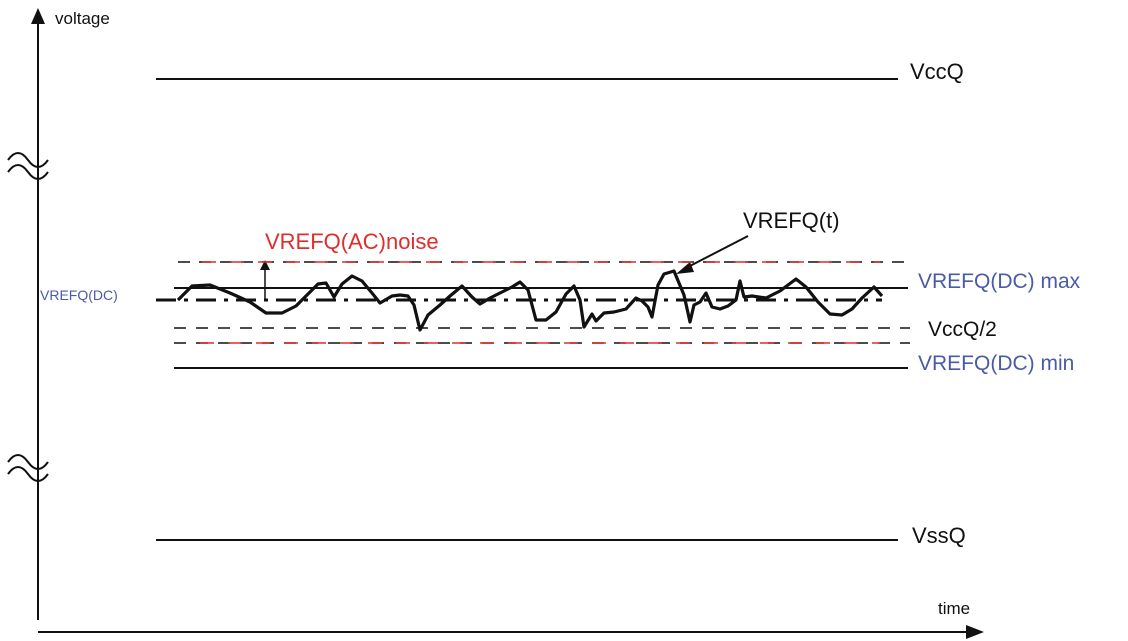 This screenshot has width=1128, height=641. What do you see at coordinates (82, 18) in the screenshot?
I see `voltage-axis-label: voltage` at bounding box center [82, 18].